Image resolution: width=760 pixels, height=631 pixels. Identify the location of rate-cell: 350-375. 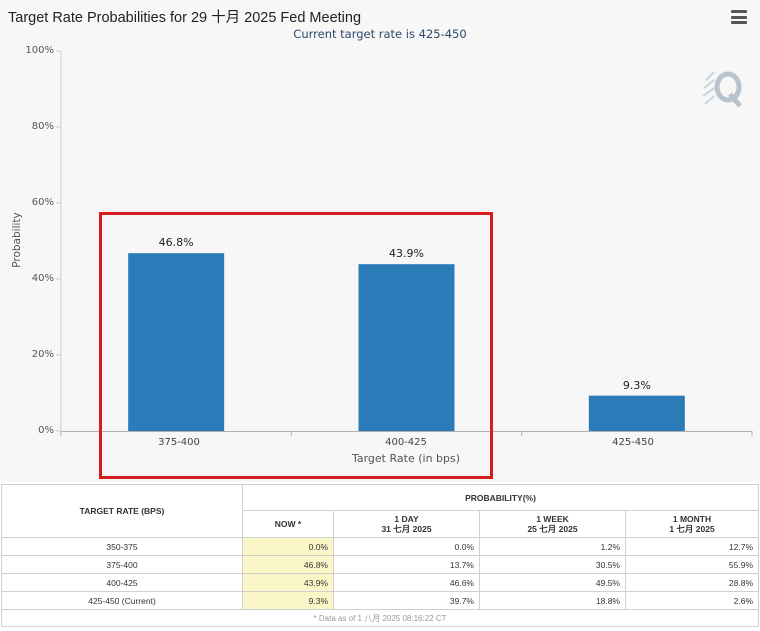
(122, 546).